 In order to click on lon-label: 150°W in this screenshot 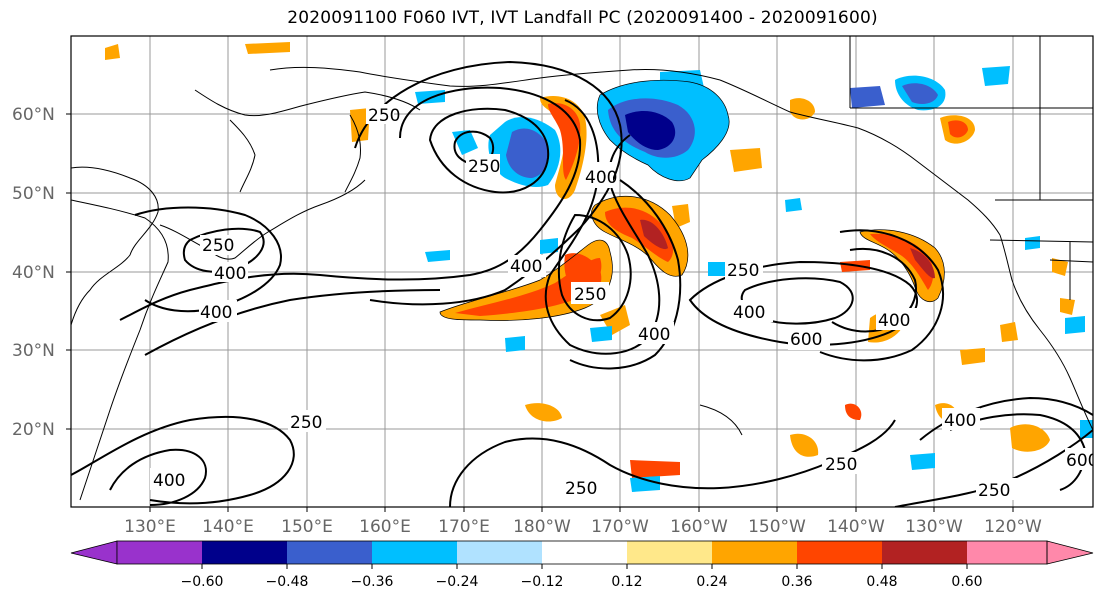, I will do `click(777, 527)`.